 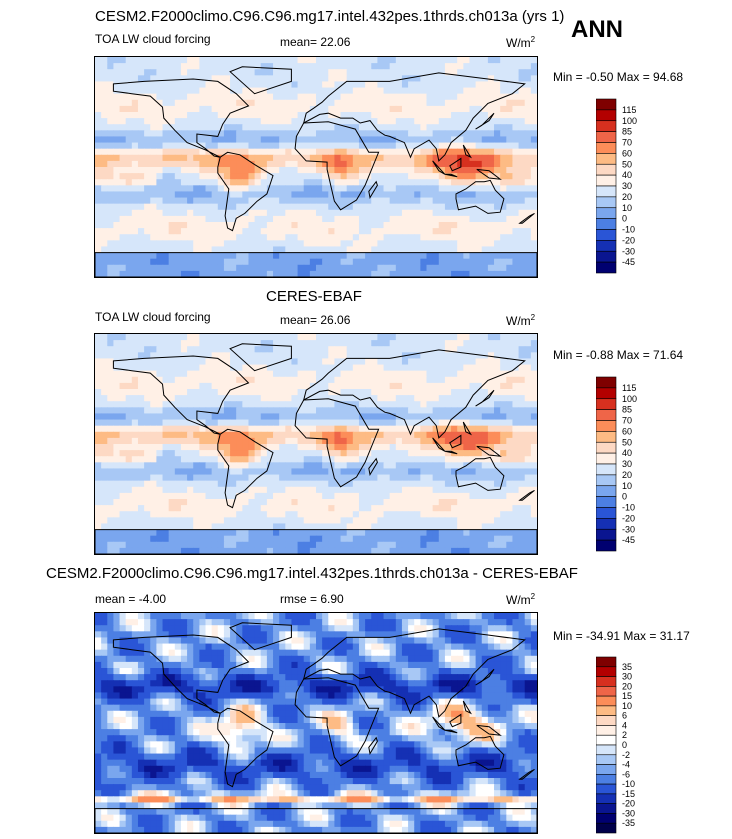 What do you see at coordinates (606, 224) in the screenshot?
I see `colorbar-swatch` at bounding box center [606, 224].